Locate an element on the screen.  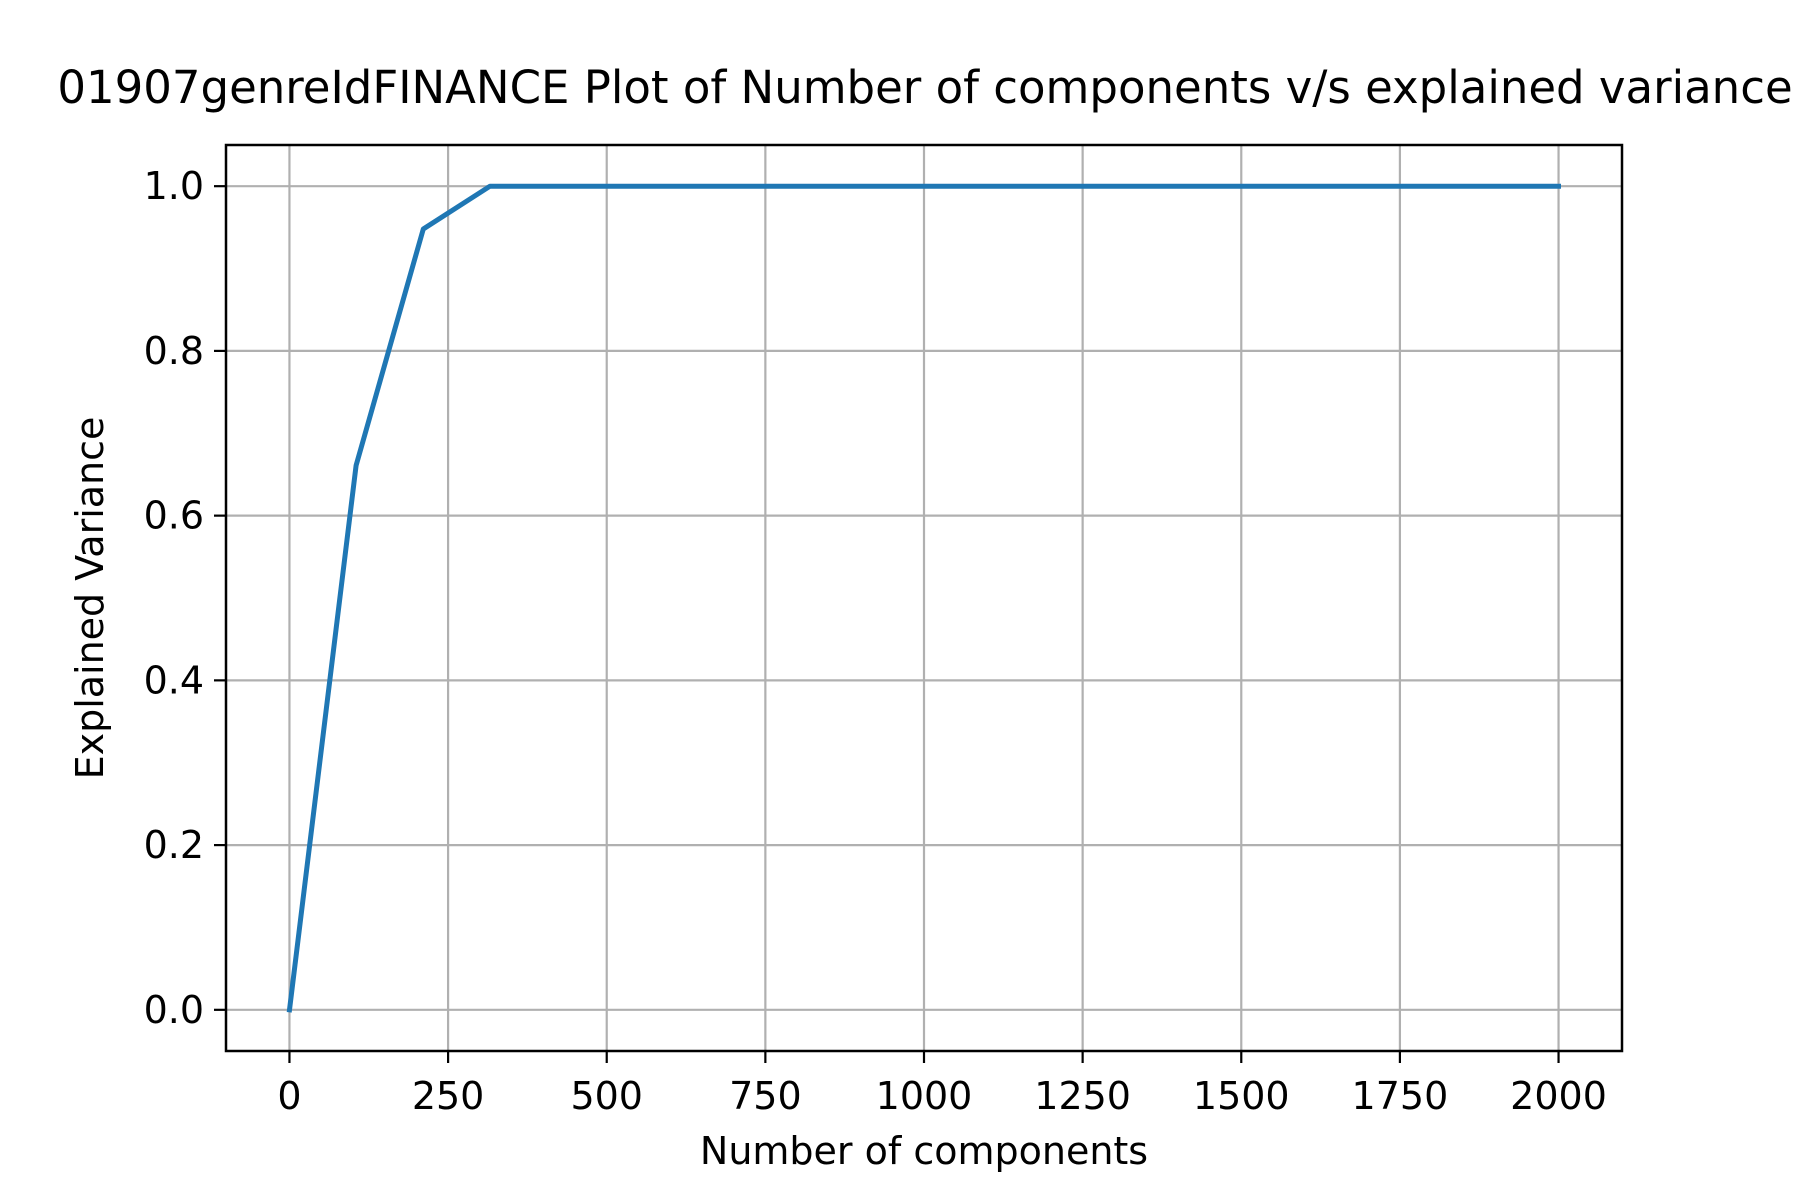
y-tick-label: 0.6 is located at coordinates (174, 516).